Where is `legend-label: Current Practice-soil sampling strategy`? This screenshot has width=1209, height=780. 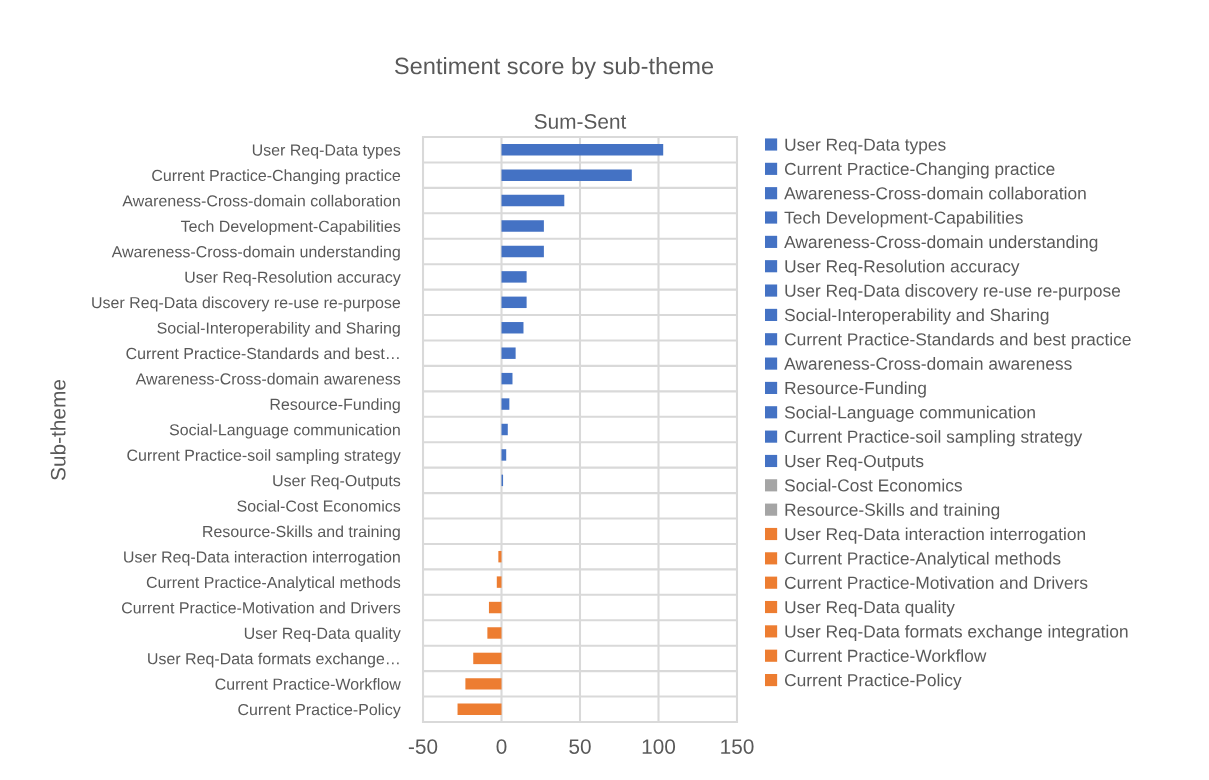
legend-label: Current Practice-soil sampling strategy is located at coordinates (933, 438).